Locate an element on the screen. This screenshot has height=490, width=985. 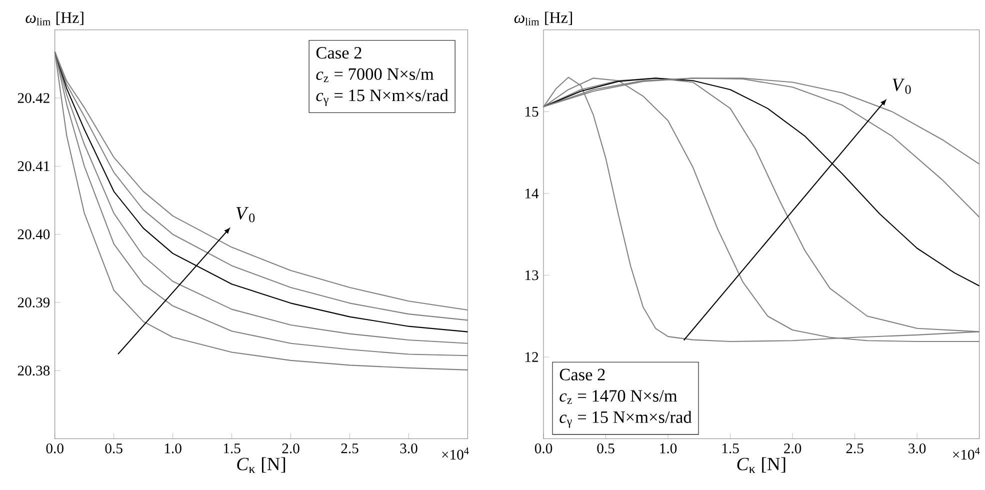
y-tick-label: 13 is located at coordinates (531, 275).